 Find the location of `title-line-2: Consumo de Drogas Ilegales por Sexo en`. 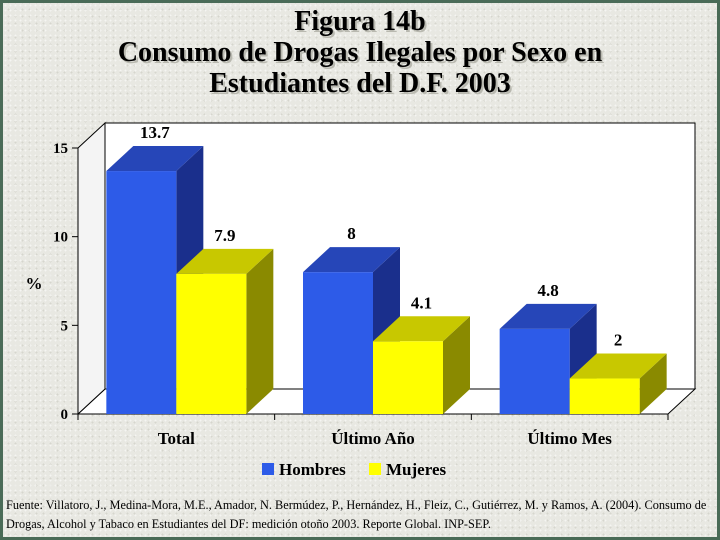

title-line-2: Consumo de Drogas Ilegales por Sexo en is located at coordinates (360, 52).